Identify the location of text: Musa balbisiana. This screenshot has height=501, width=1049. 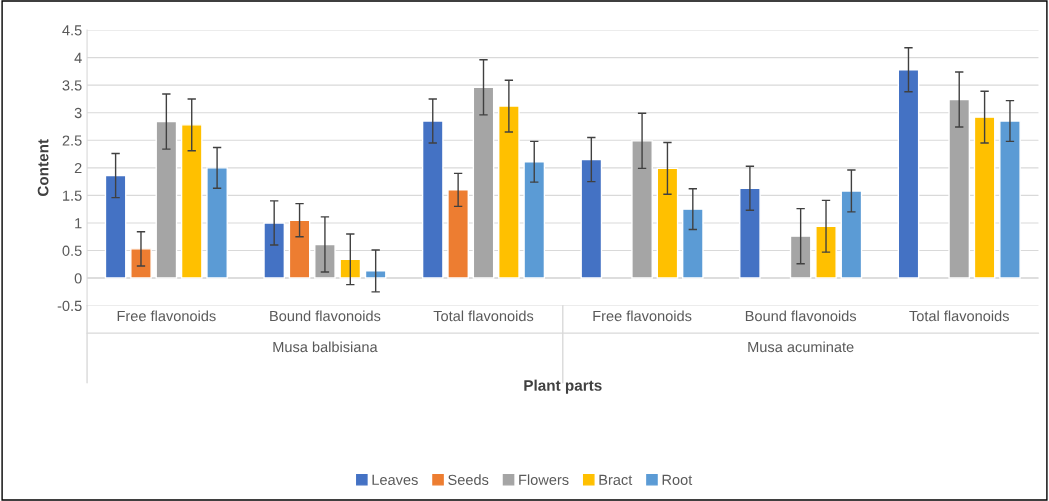
(325, 347).